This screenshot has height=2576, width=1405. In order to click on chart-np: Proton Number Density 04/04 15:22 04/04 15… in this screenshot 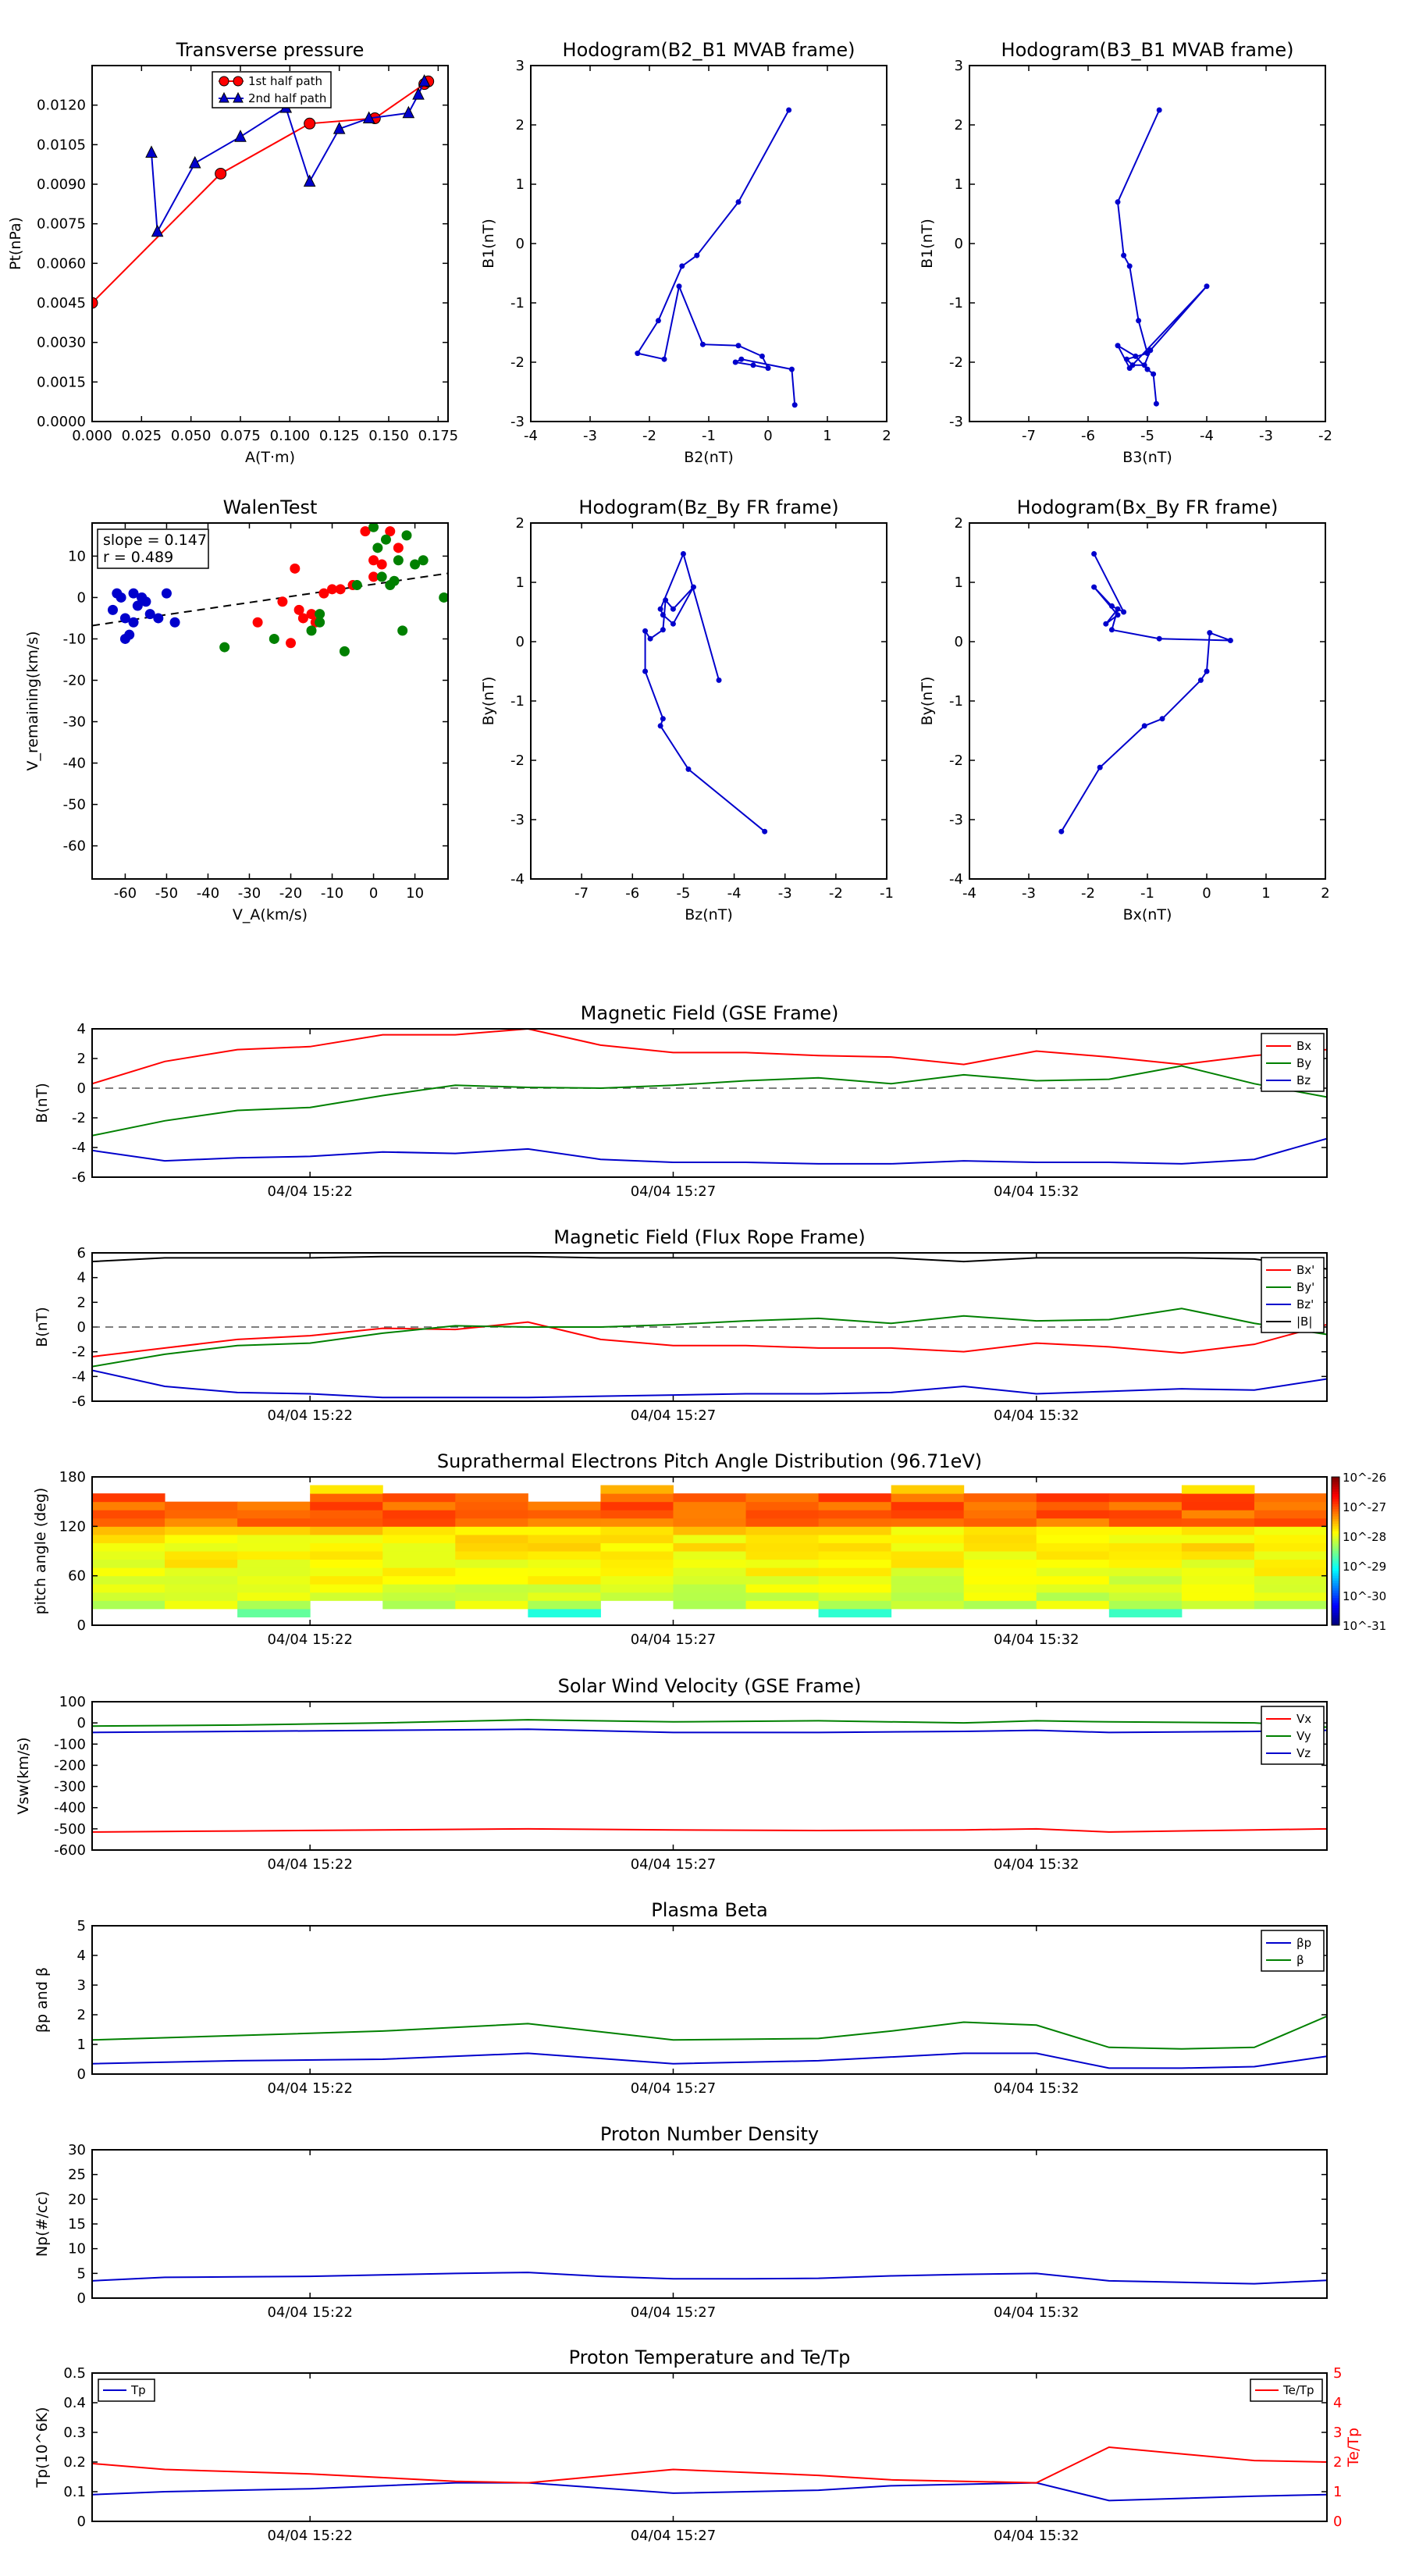, I will do `click(681, 2222)`.